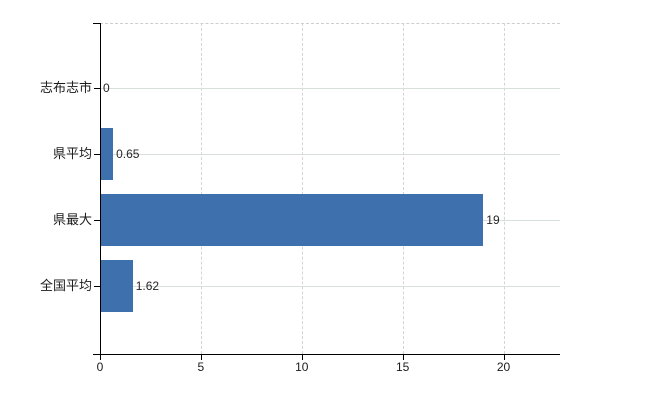  I want to click on category-label: 全国平均, so click(65, 285).